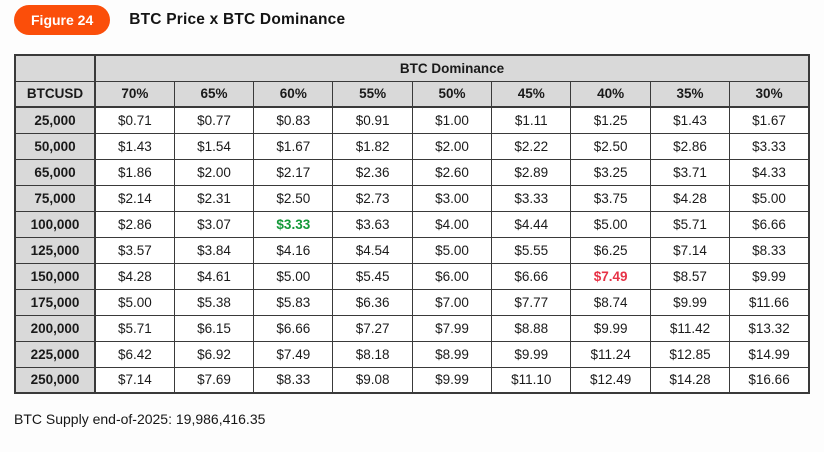 This screenshot has height=452, width=824. Describe the element at coordinates (690, 328) in the screenshot. I see `value-cell: $11.42` at that location.